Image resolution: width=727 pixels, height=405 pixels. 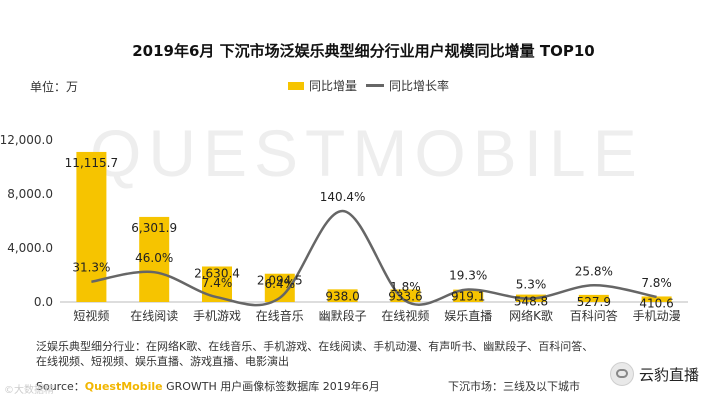 What do you see at coordinates (419, 86) in the screenshot?
I see `legend-line-label: 同比增长率` at bounding box center [419, 86].